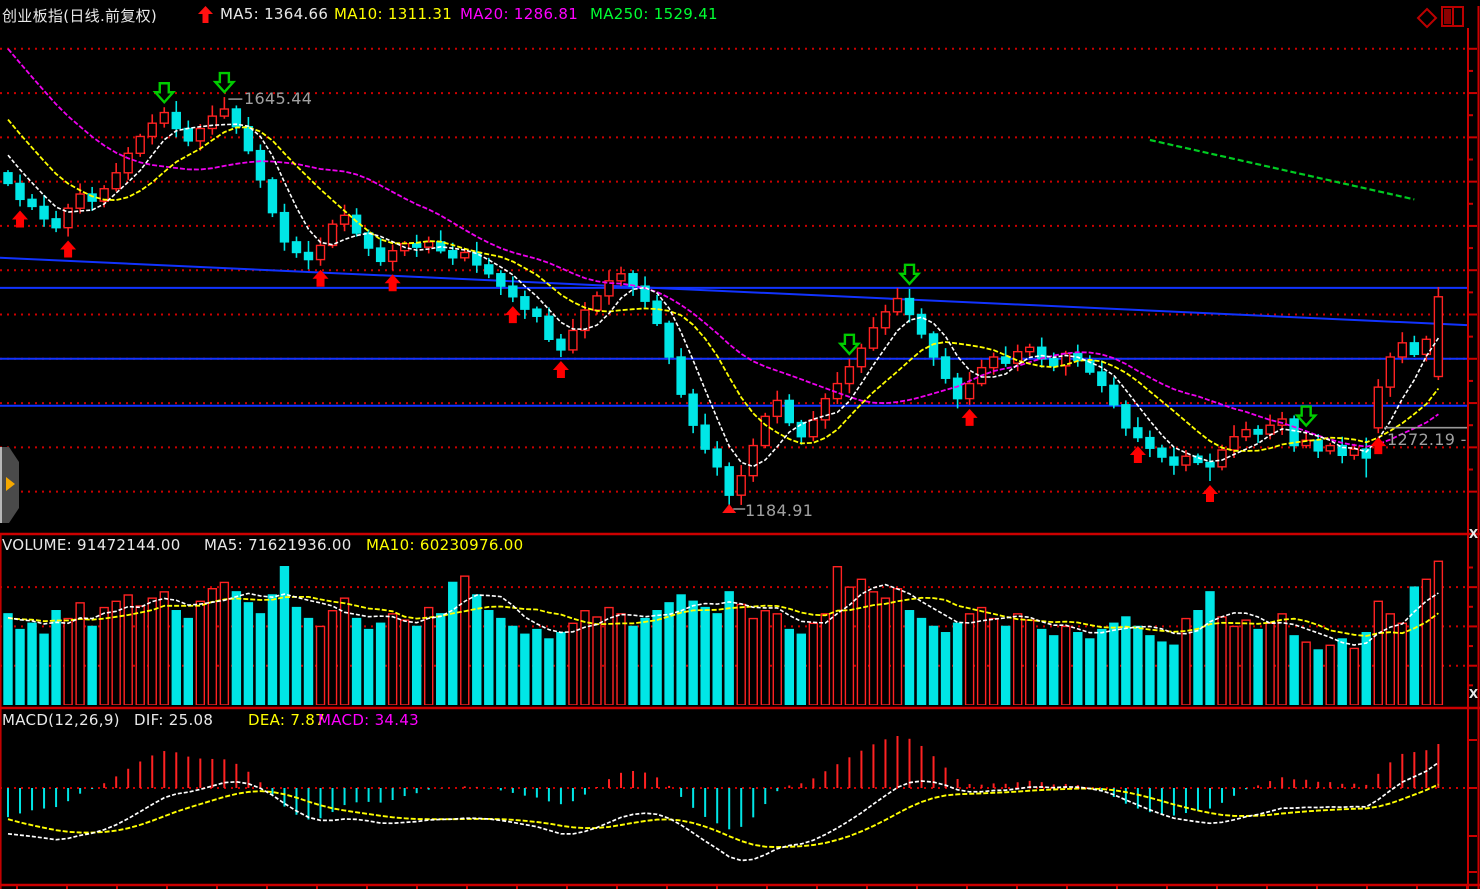 The height and width of the screenshot is (889, 1480). Describe the element at coordinates (733, 799) in the screenshot. I see `macd-pane` at that location.